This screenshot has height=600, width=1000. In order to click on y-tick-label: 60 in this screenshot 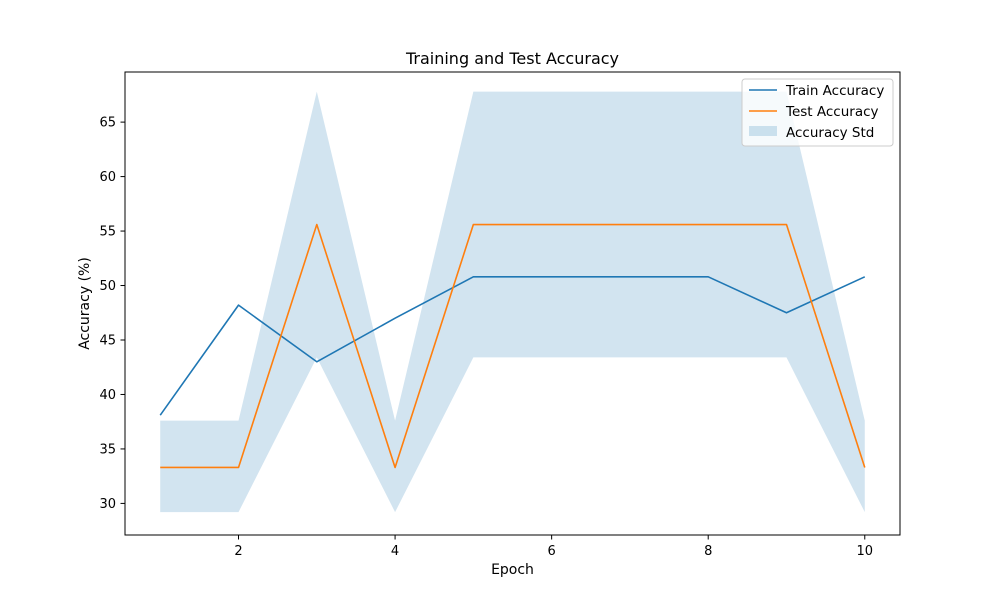, I will do `click(107, 177)`.